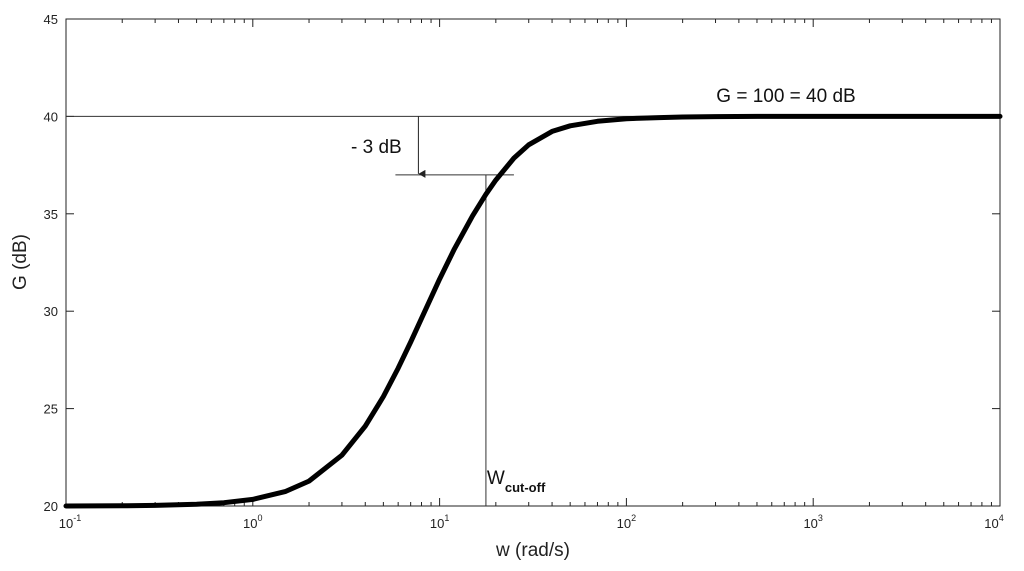  I want to click on y-tick-label: 20, so click(51, 506).